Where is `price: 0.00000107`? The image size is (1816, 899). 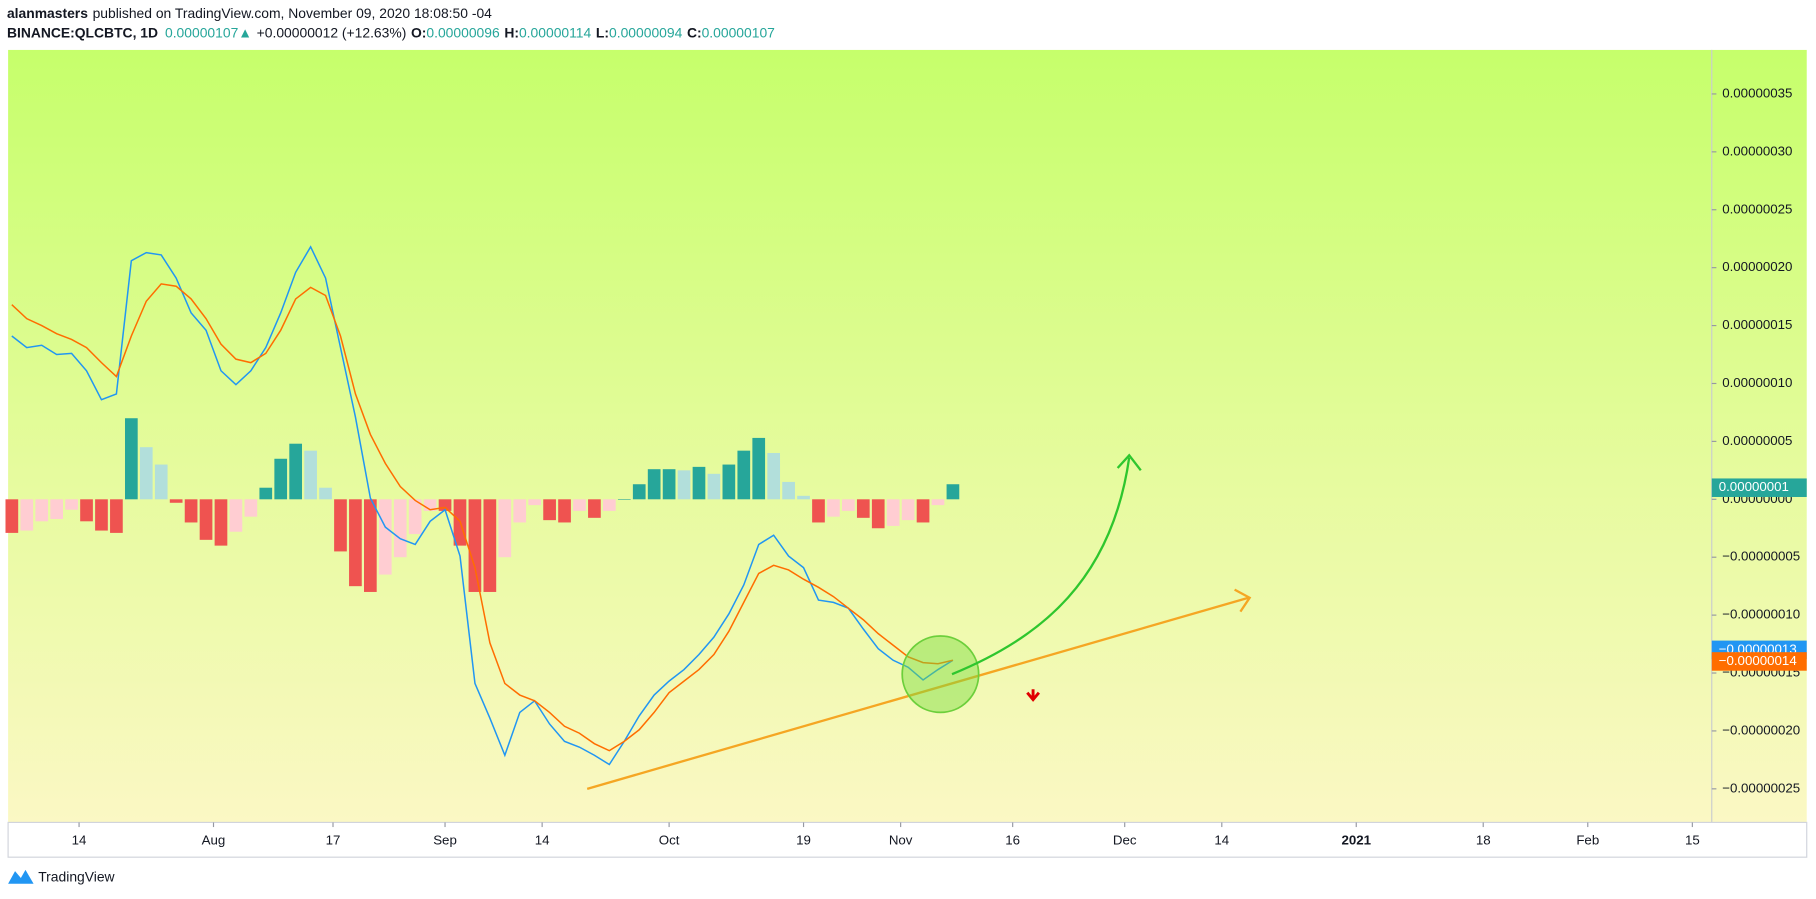
price: 0.00000107 is located at coordinates (202, 32).